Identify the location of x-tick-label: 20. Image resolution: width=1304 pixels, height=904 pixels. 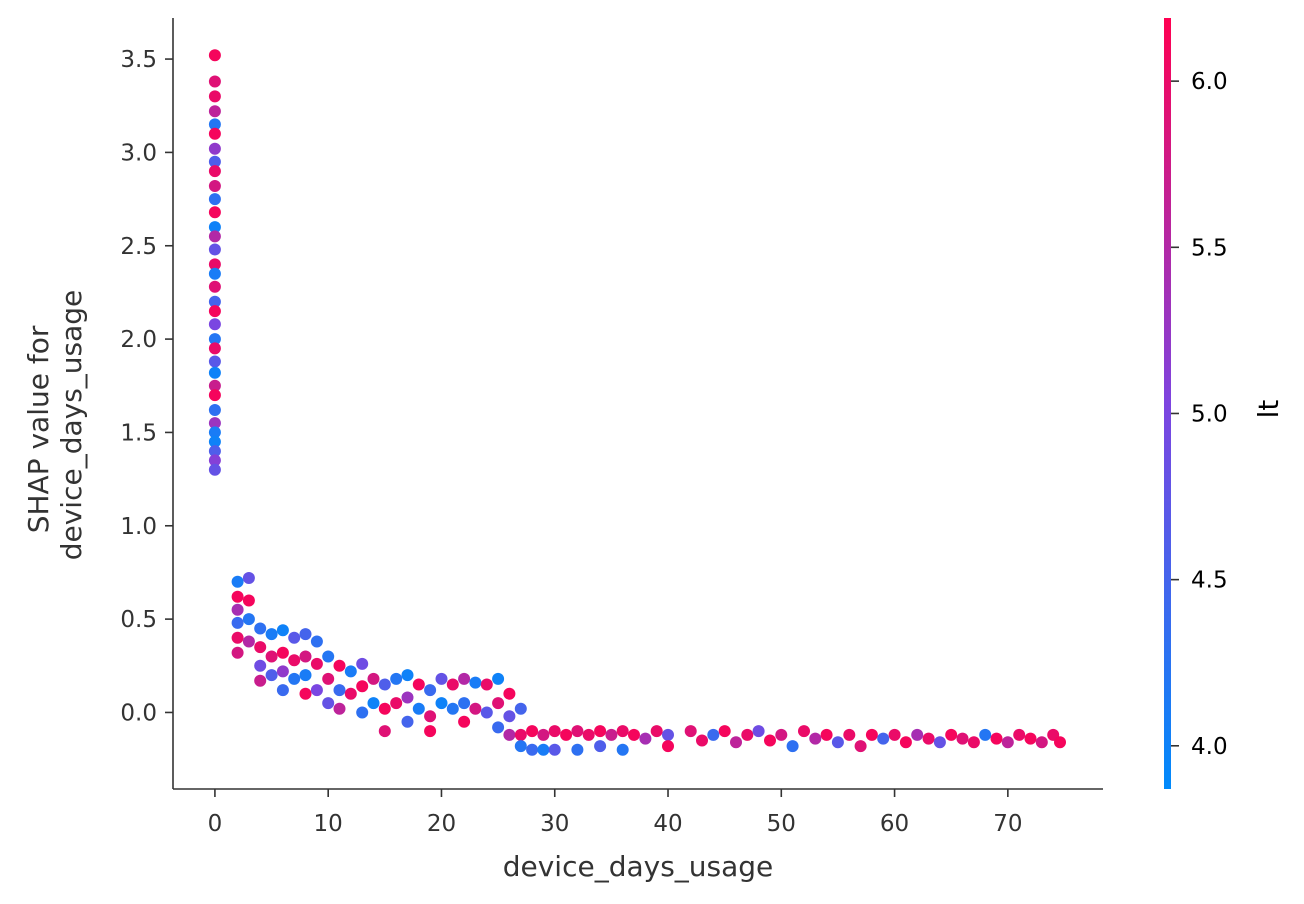
(441, 824).